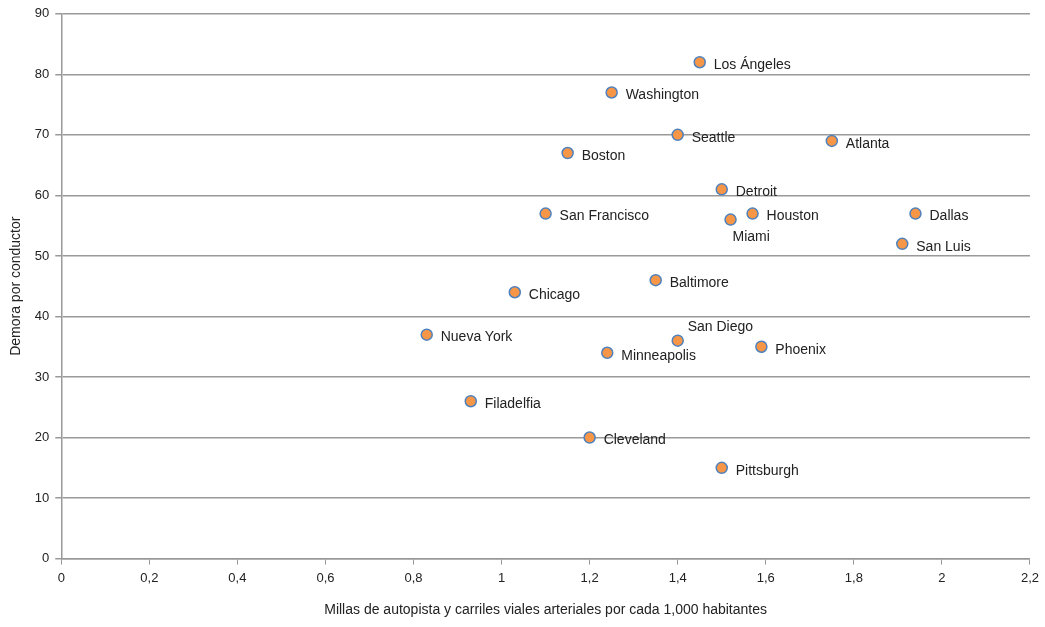  What do you see at coordinates (634, 439) in the screenshot?
I see `annotation: Cleveland` at bounding box center [634, 439].